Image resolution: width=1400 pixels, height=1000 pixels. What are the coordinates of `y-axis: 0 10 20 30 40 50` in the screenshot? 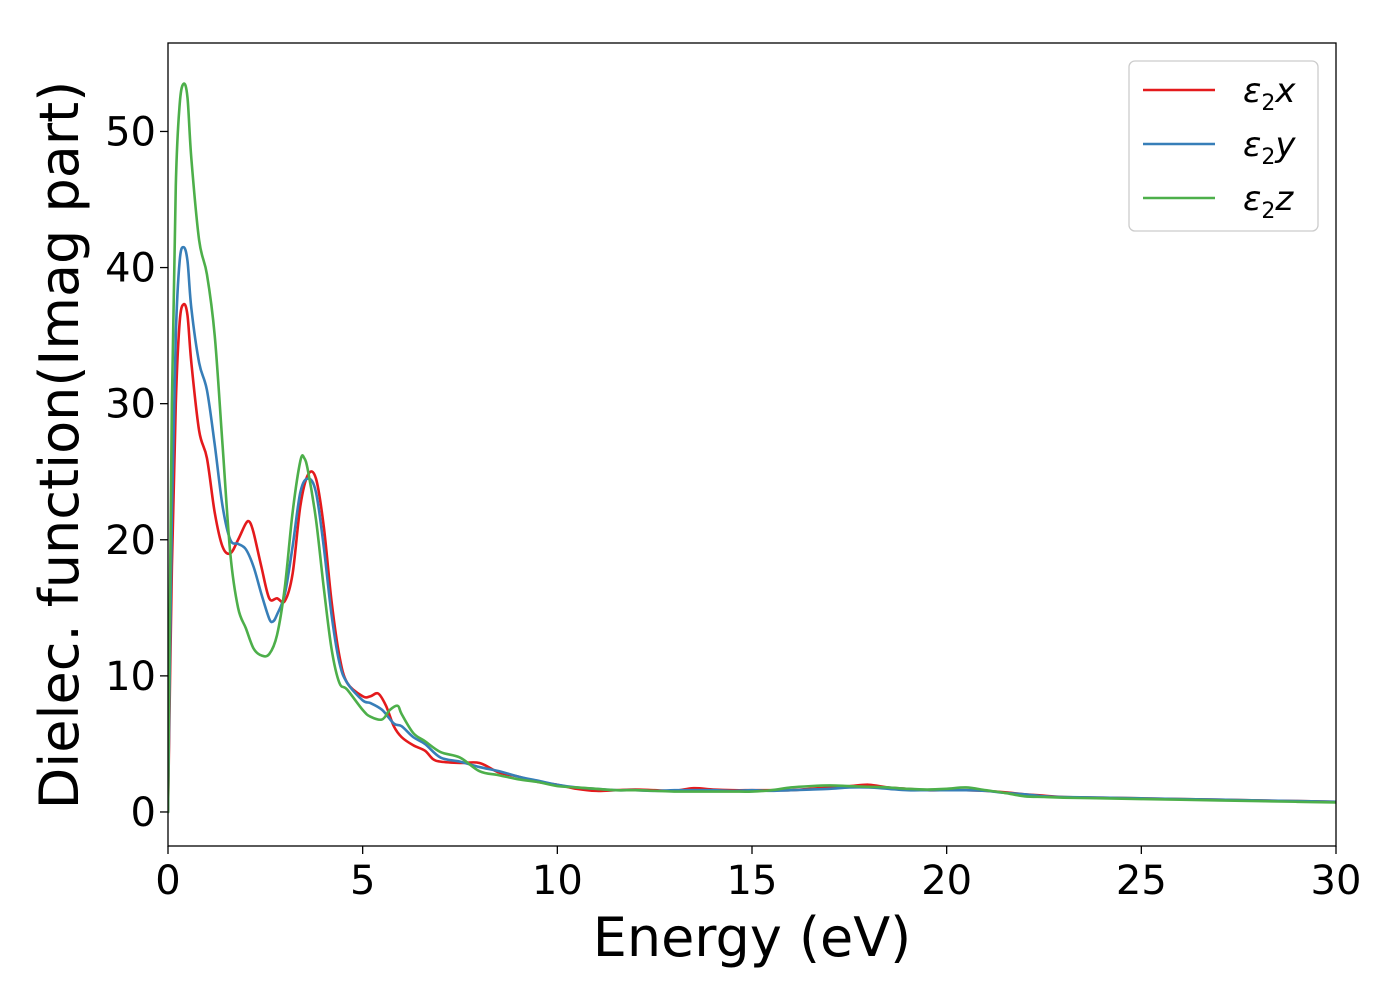 It's located at (136, 472).